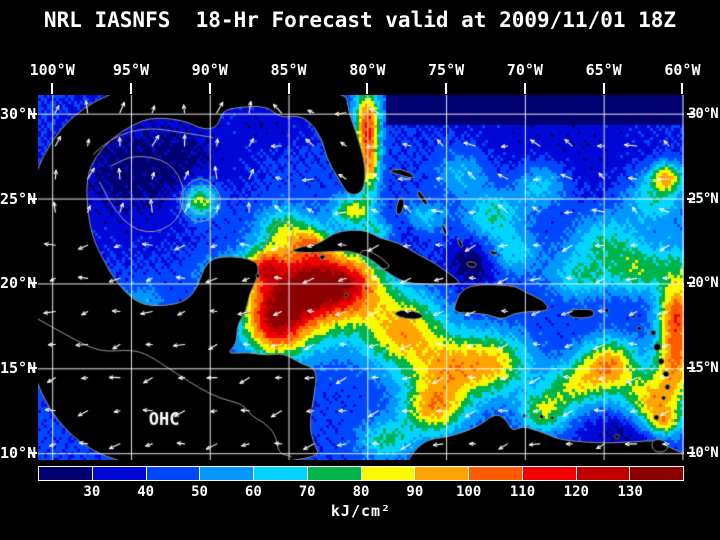 This screenshot has height=540, width=720. I want to click on lon-tick-label: 75°W, so click(446, 70).